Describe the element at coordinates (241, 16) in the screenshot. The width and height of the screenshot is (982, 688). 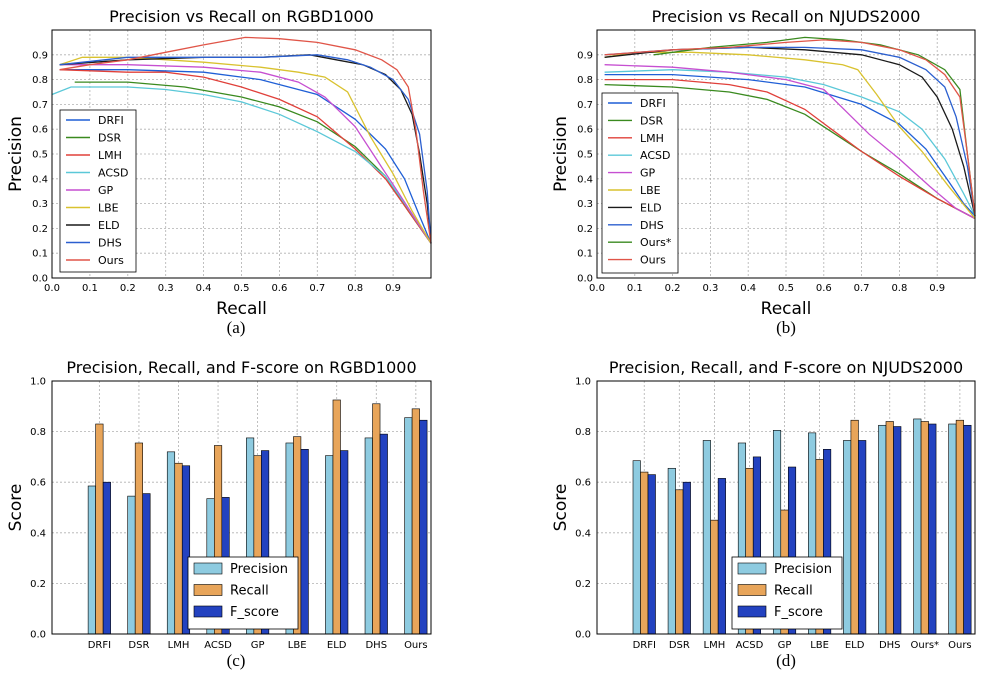
I see `chart-title: Precision vs Recall on RGBD1000` at that location.